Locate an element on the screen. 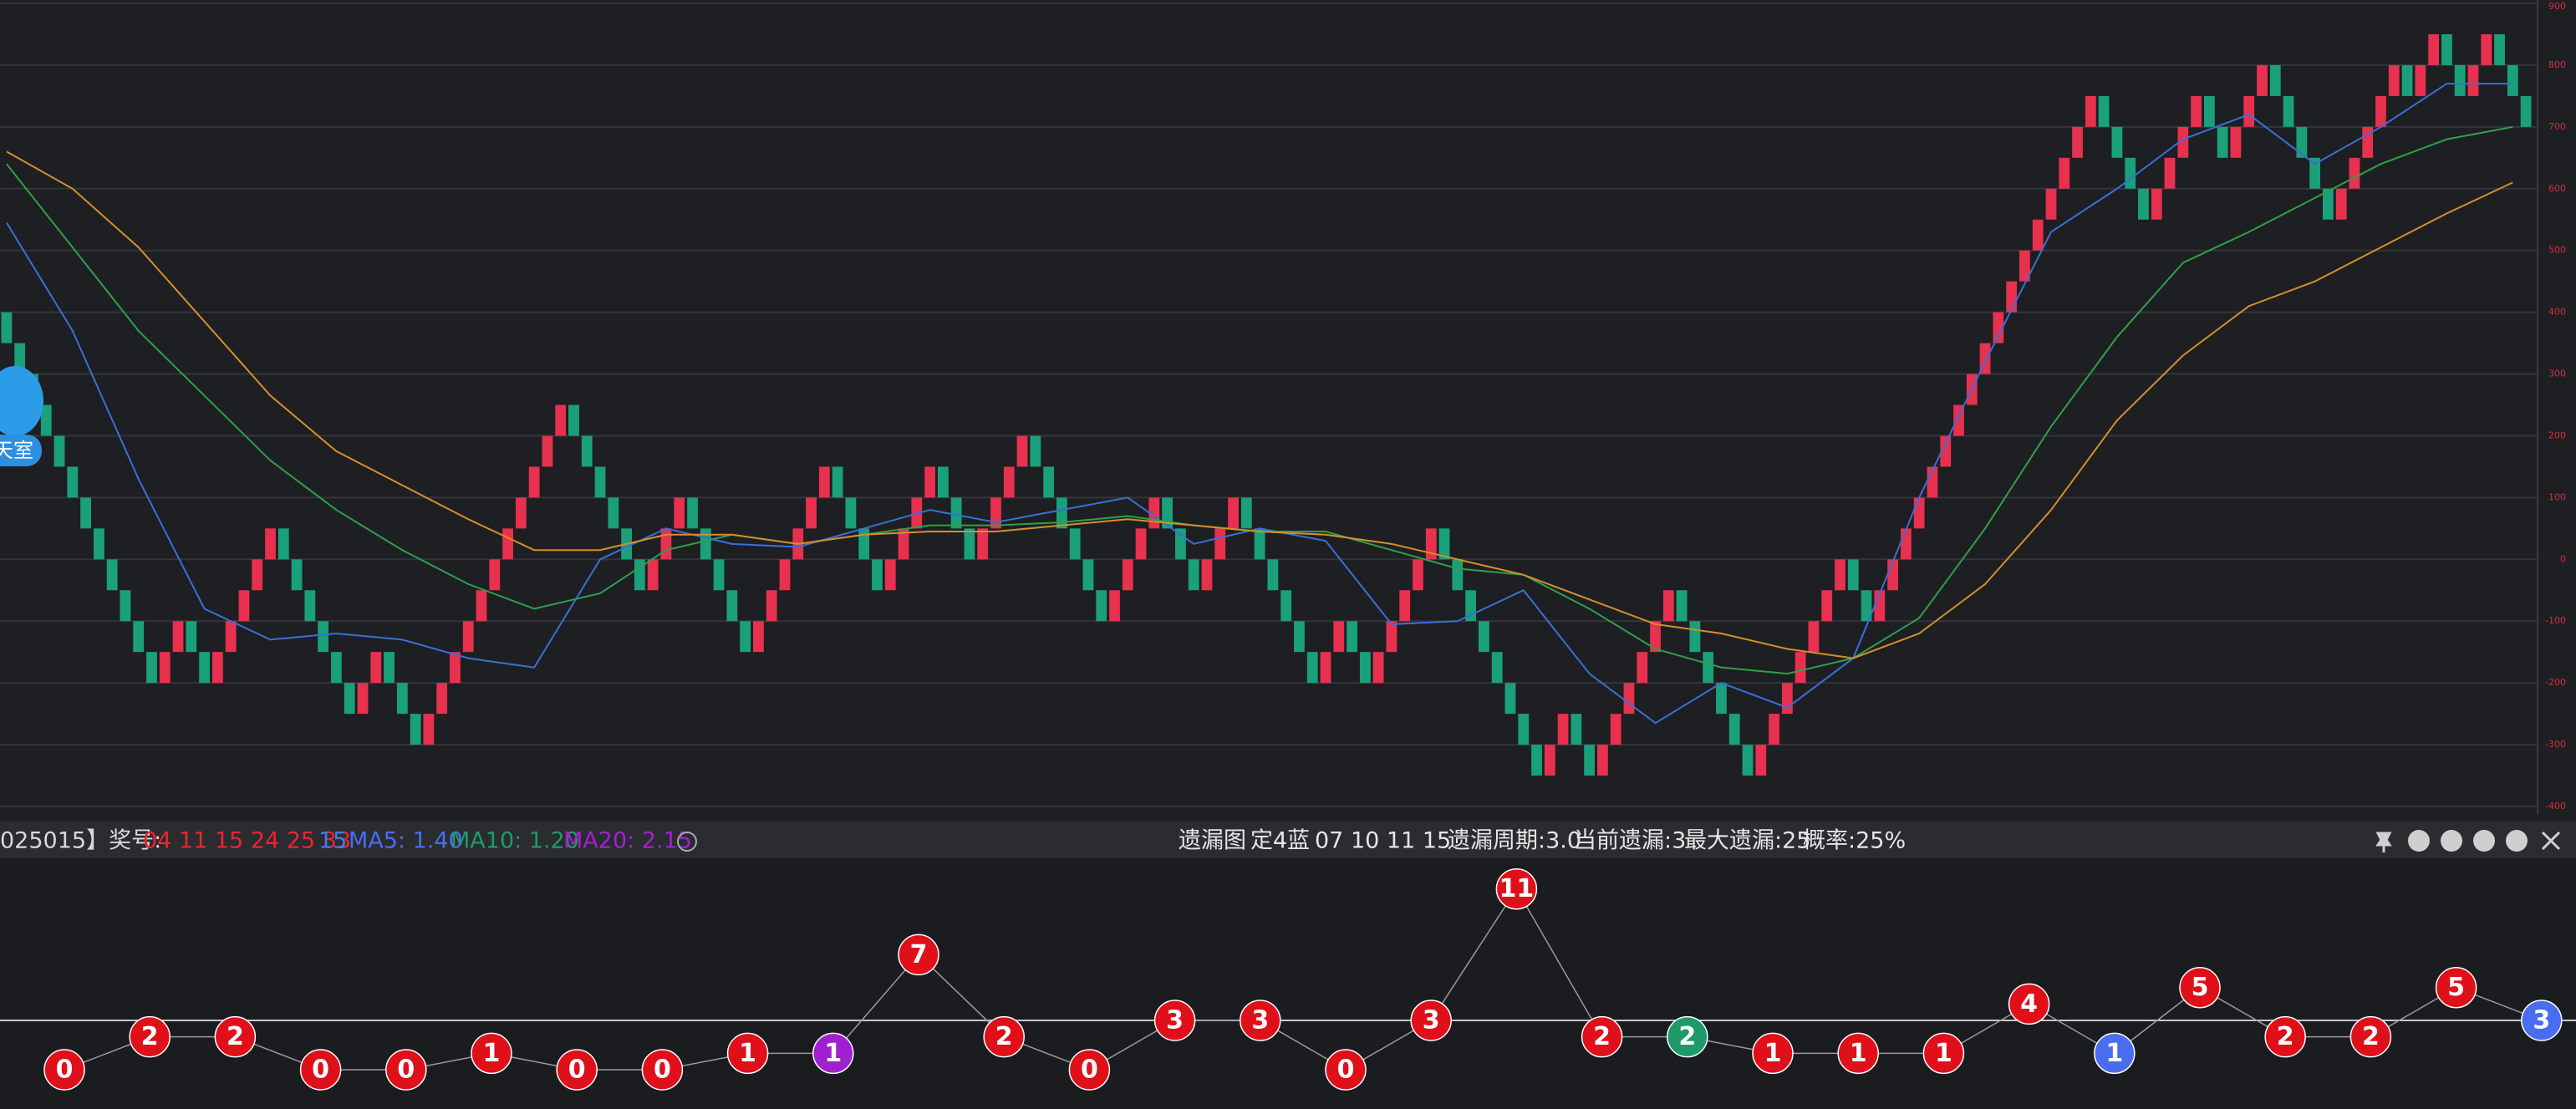 Image resolution: width=2576 pixels, height=1109 pixels. omission-label: 5 is located at coordinates (2200, 988).